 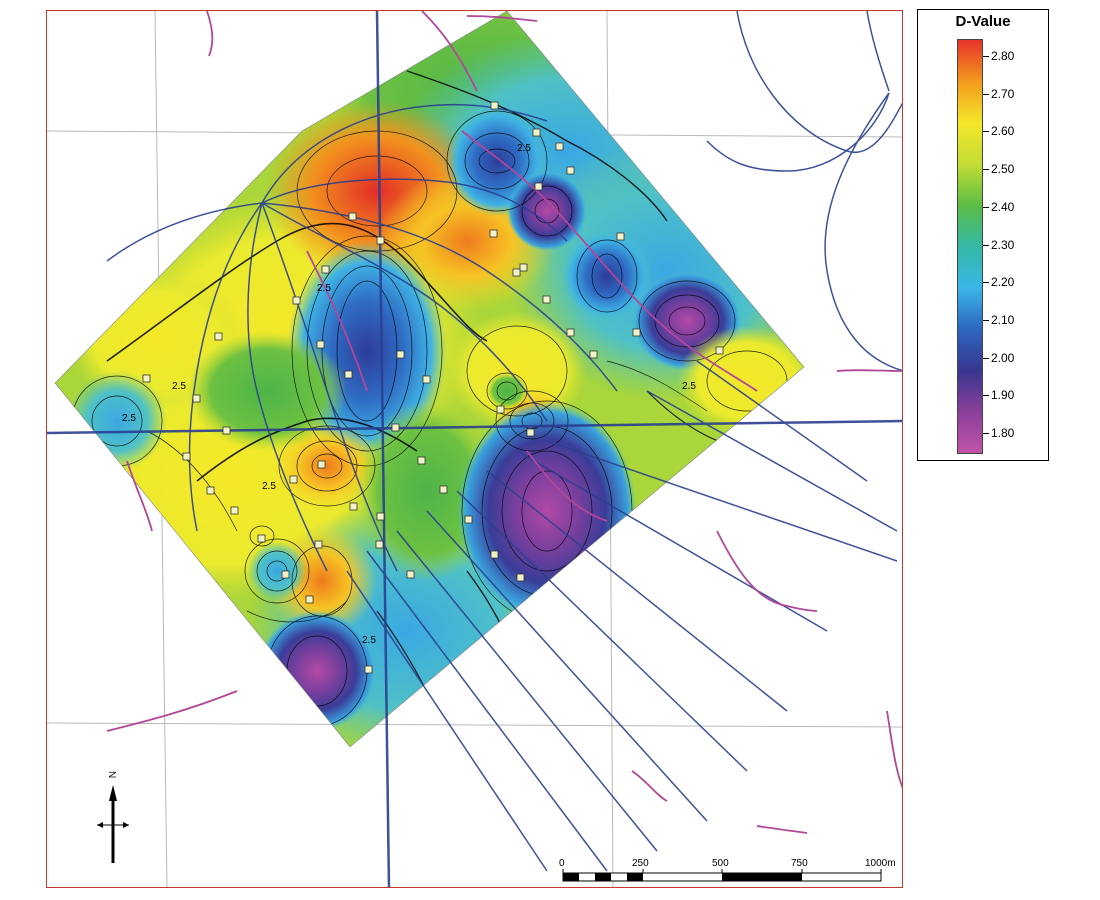 I want to click on legend-label: 2.80, so click(x=1003, y=56).